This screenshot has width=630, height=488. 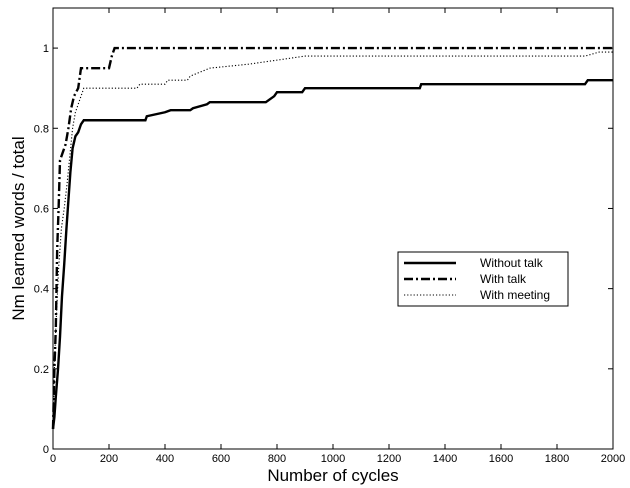 I want to click on y-axis-title: Nm learned words / total, so click(x=18, y=228).